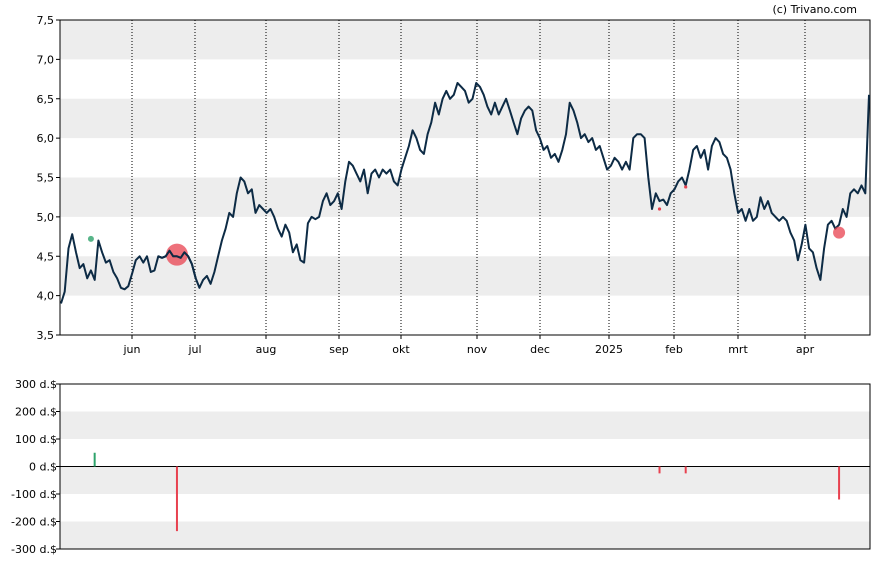 The height and width of the screenshot is (565, 888). What do you see at coordinates (477, 349) in the screenshot?
I see `x-tick-label: nov` at bounding box center [477, 349].